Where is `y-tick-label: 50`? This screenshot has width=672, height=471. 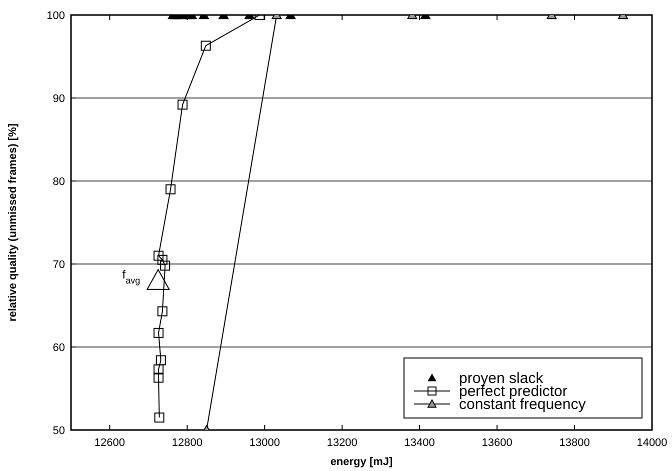
y-tick-label: 50 is located at coordinates (58, 431).